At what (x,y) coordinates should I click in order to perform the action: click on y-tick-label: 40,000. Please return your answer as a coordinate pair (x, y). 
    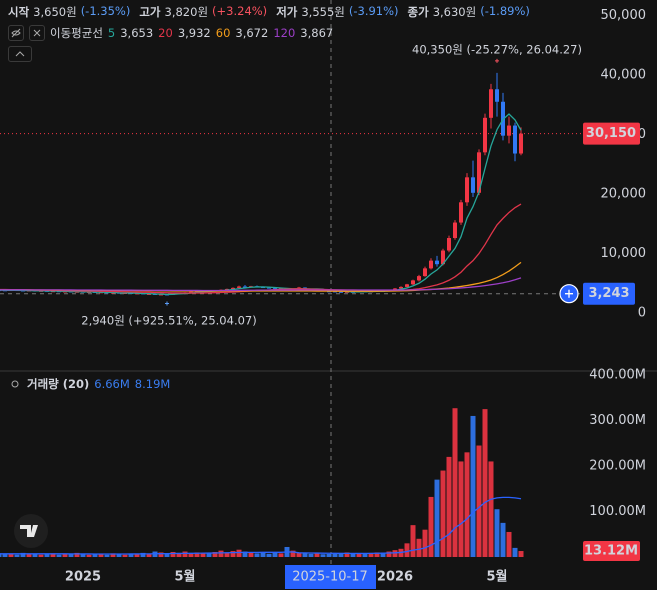
    Looking at the image, I should click on (624, 74).